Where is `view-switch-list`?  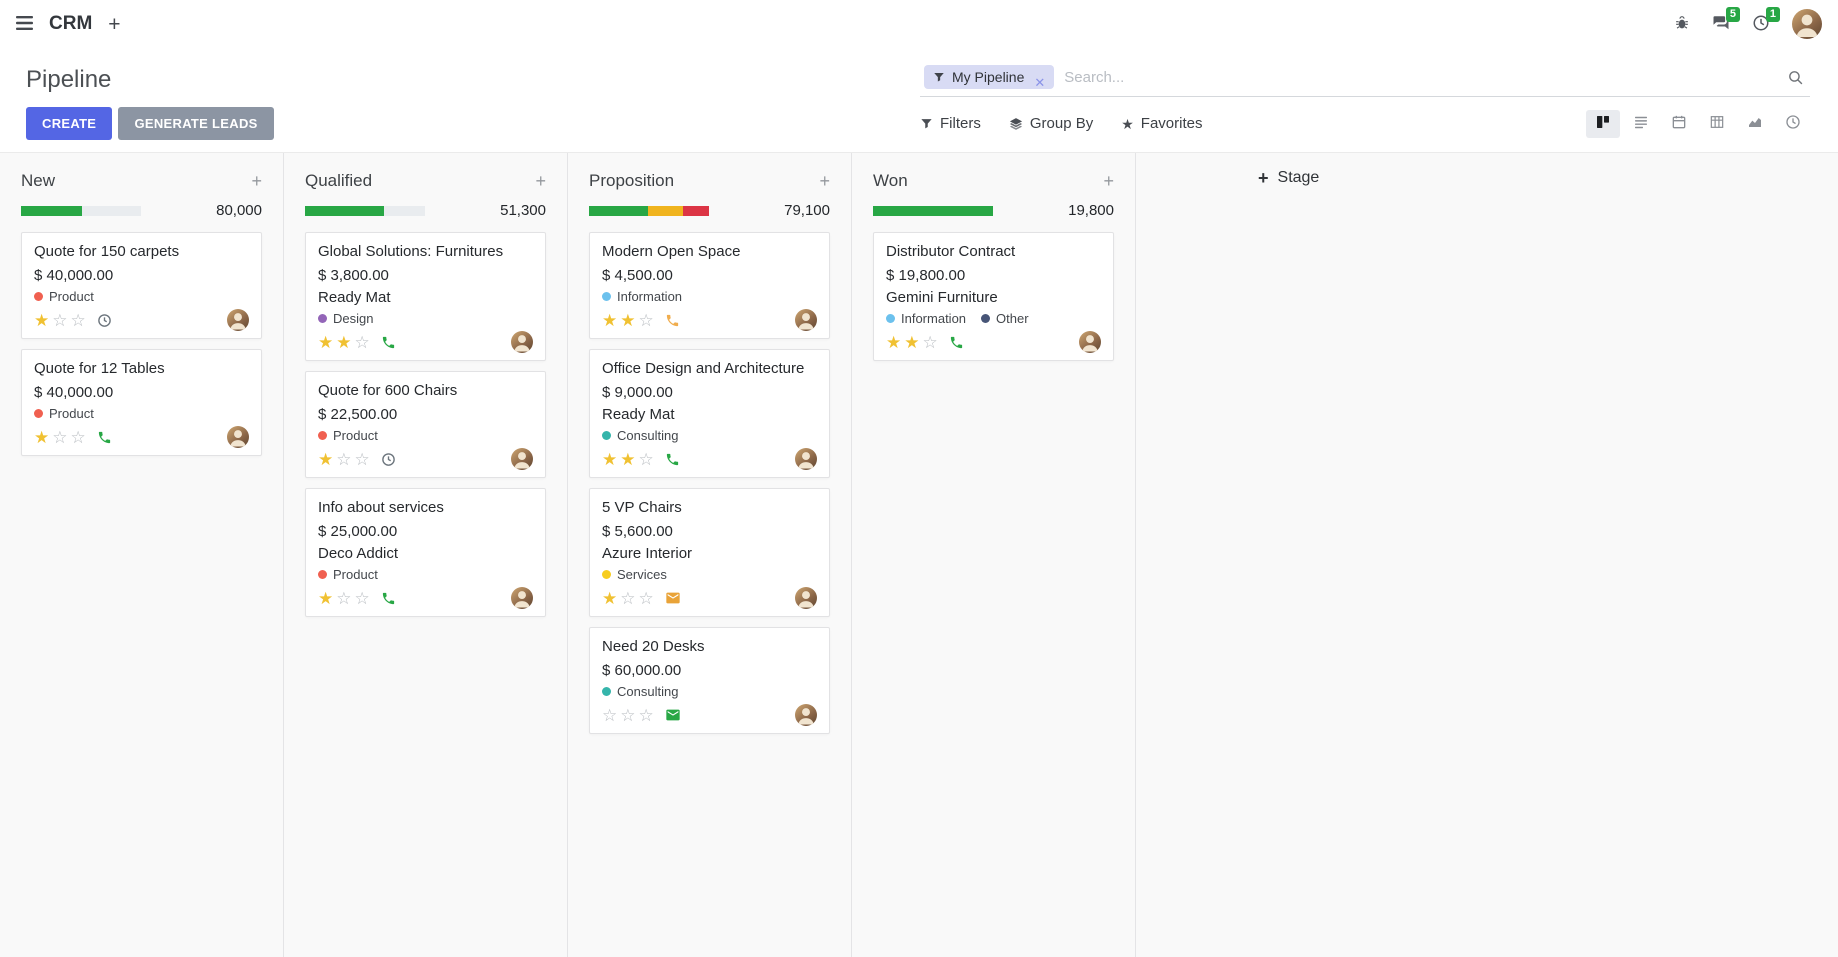 view-switch-list is located at coordinates (1641, 124).